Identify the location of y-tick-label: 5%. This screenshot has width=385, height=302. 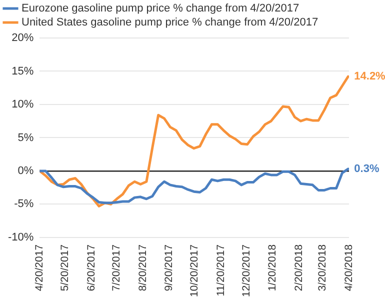
(26, 138).